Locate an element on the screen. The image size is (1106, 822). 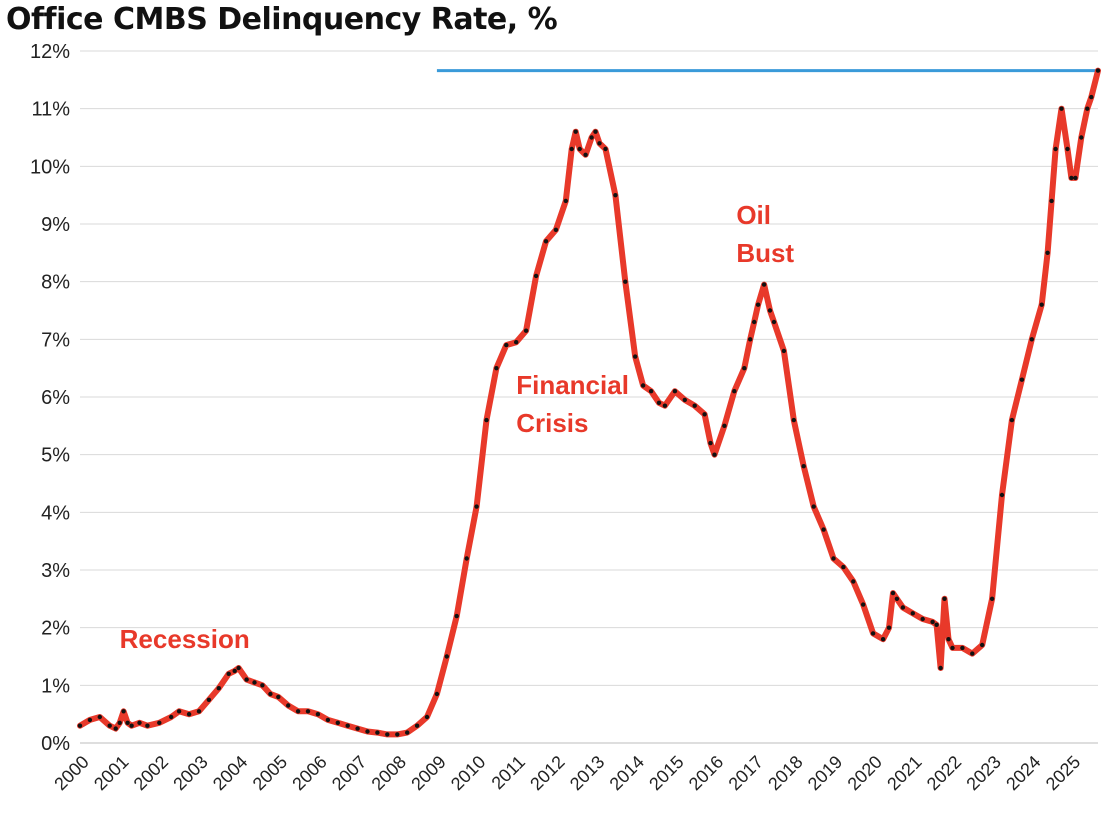
x-tick-label: 2023 is located at coordinates (983, 773).